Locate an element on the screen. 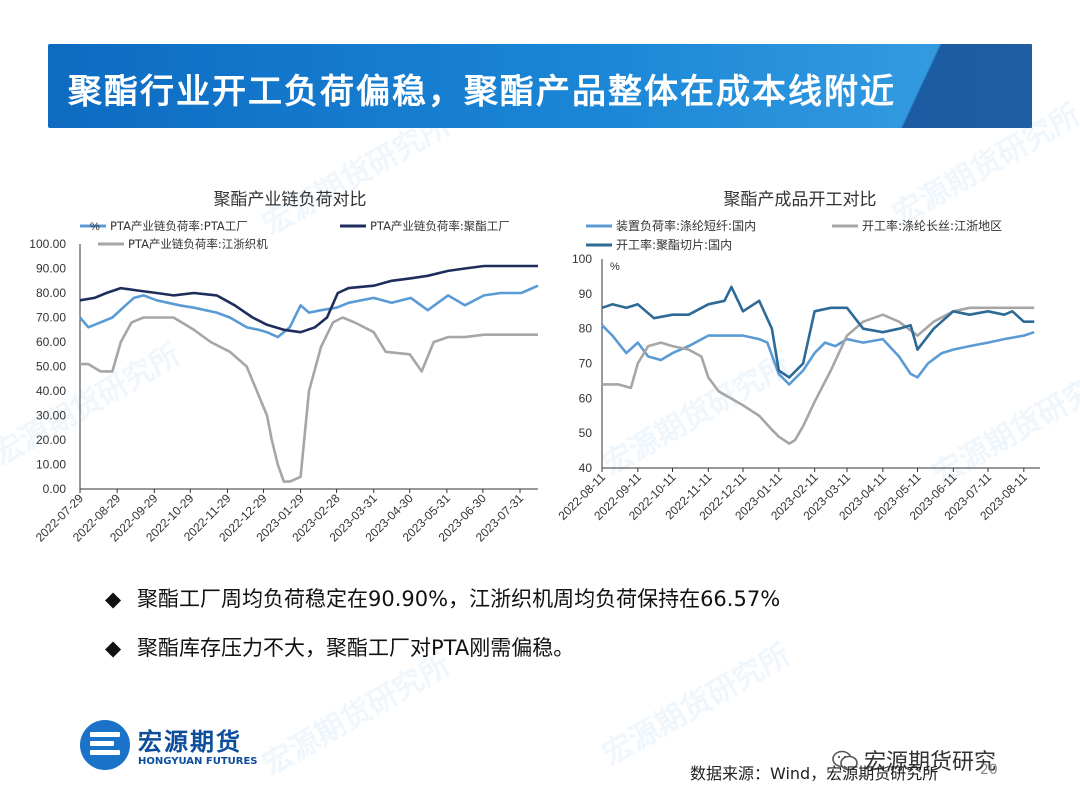 The image size is (1080, 810). bullet-point: ◆ 聚酯库存压力不大，聚酯工厂对PTA刚需偏稳。 is located at coordinates (339, 647).